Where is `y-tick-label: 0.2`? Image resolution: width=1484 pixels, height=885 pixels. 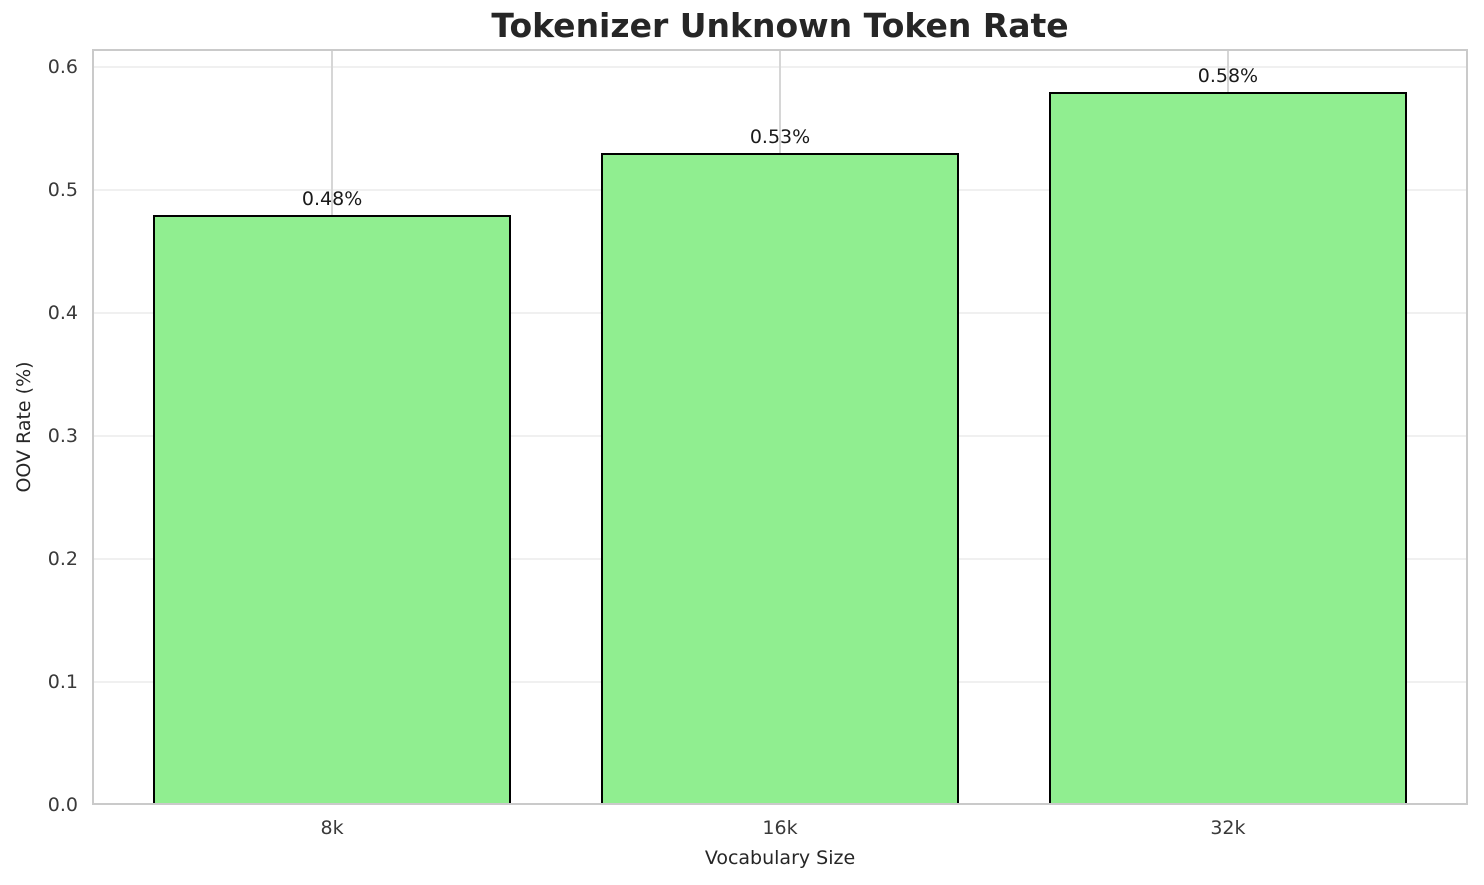
y-tick-label: 0.2 is located at coordinates (62, 559).